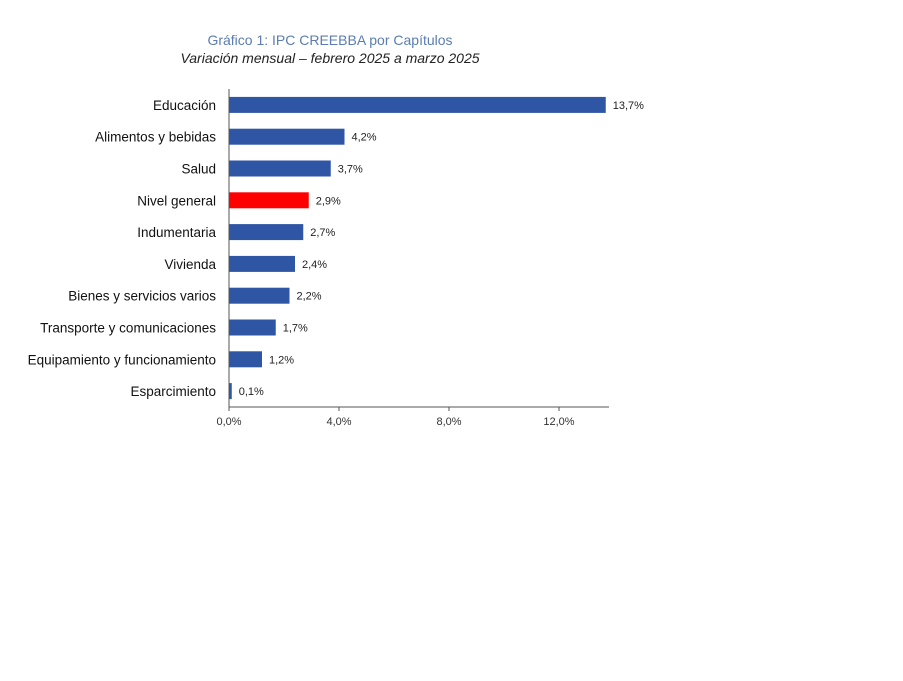 The height and width of the screenshot is (681, 903). What do you see at coordinates (230, 391) in the screenshot?
I see `bar-esparcimiento` at bounding box center [230, 391].